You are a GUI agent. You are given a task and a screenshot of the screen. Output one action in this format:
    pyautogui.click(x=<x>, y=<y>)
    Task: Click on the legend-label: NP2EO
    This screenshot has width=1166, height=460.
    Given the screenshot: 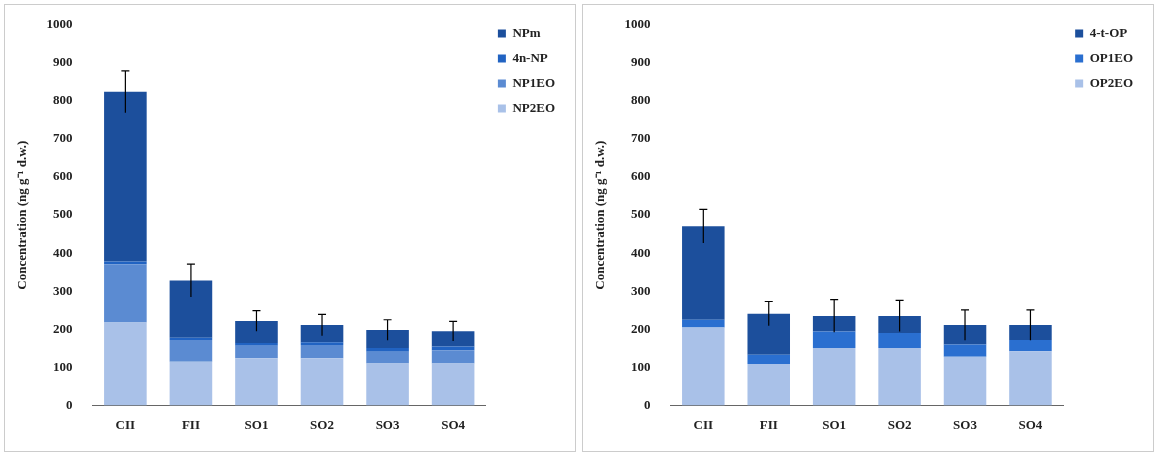 What is the action you would take?
    pyautogui.click(x=534, y=107)
    